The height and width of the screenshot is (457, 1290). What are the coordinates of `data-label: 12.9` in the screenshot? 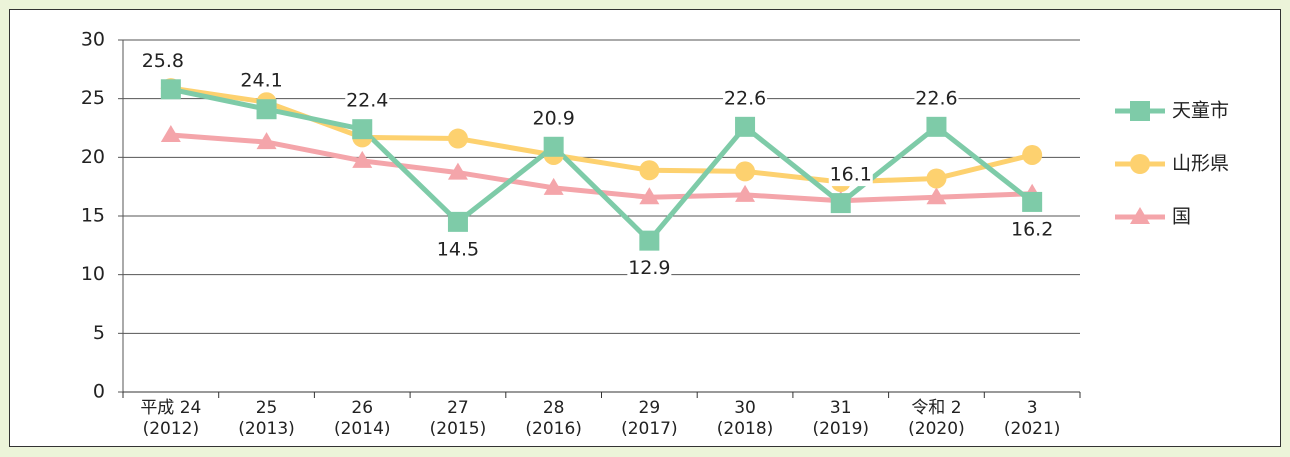 It's located at (649, 268).